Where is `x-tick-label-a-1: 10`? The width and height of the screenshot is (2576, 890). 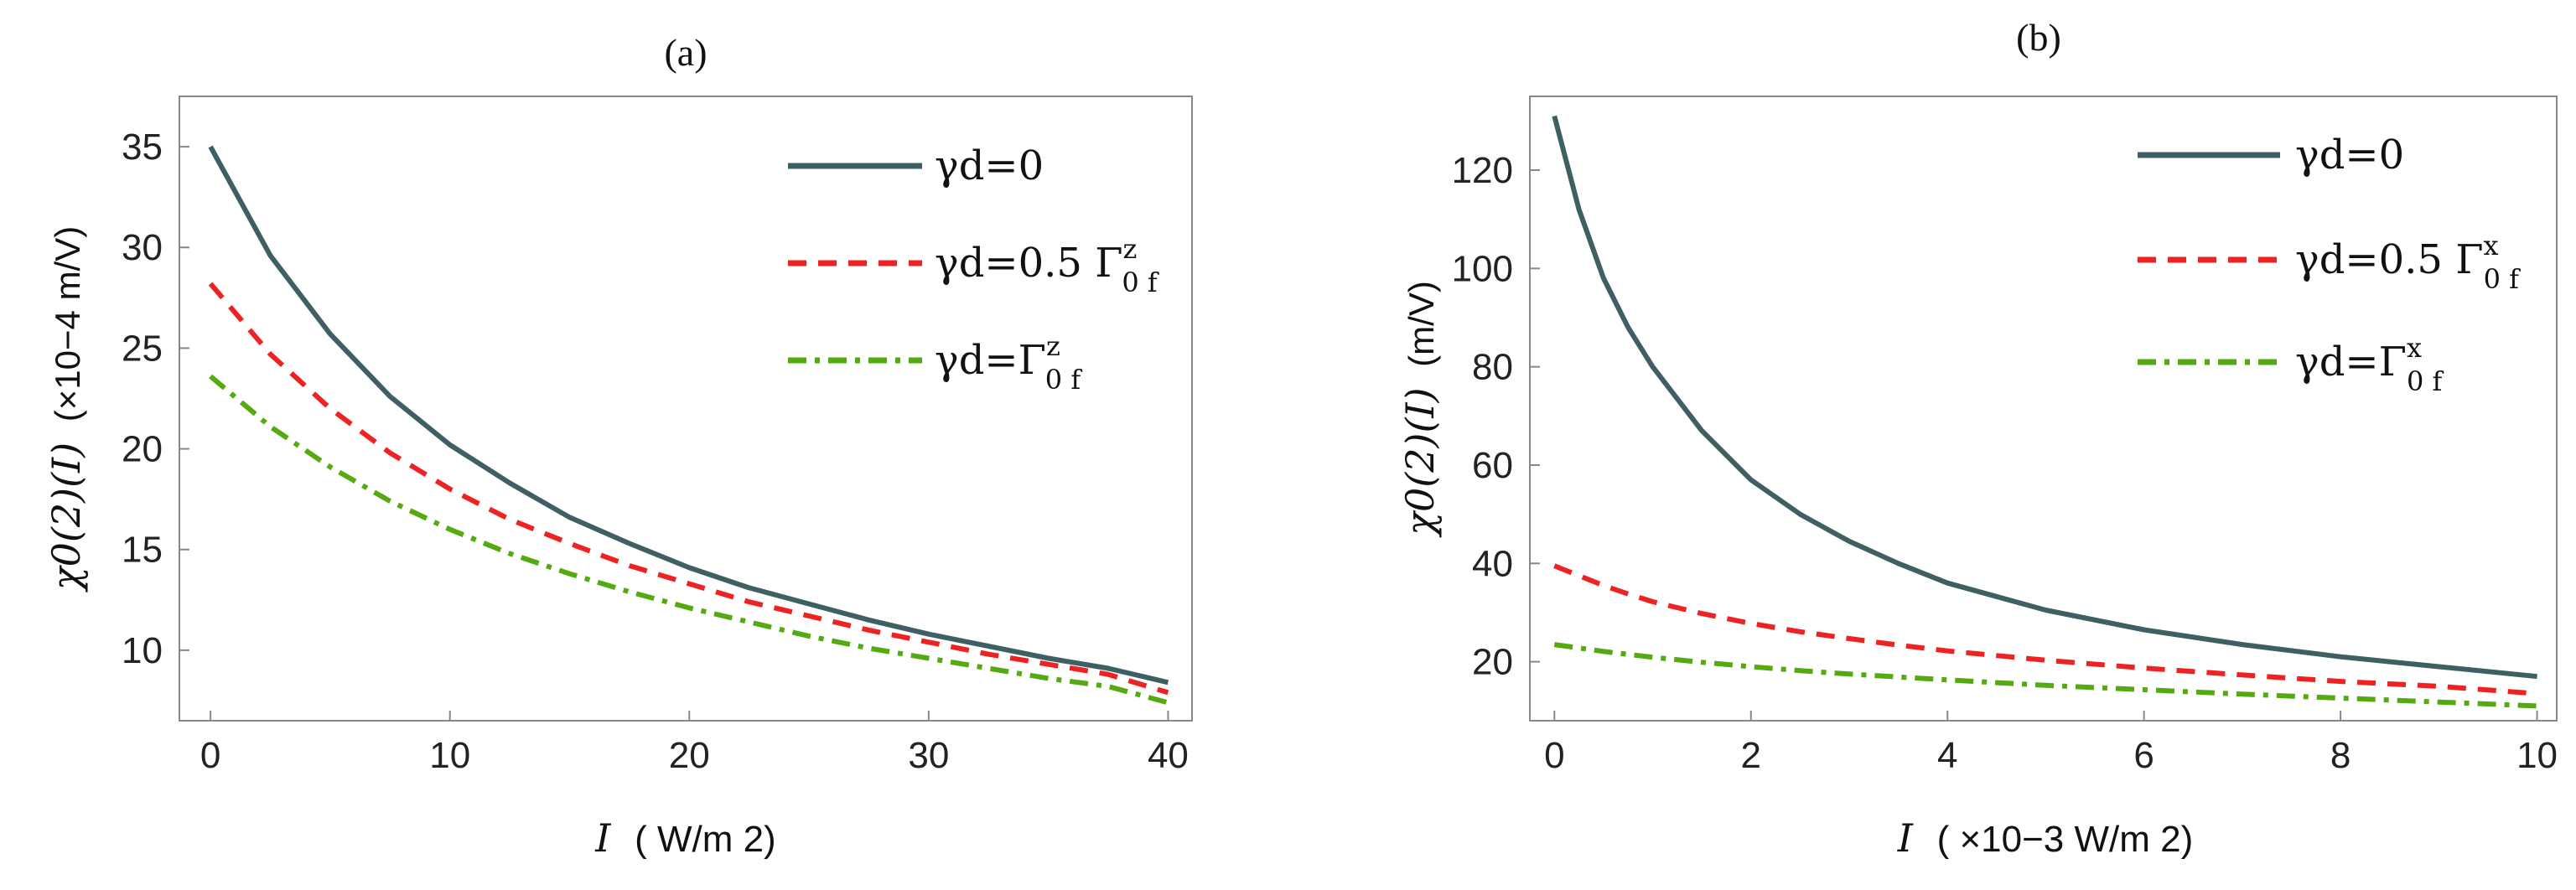
x-tick-label-a-1: 10 is located at coordinates (449, 755).